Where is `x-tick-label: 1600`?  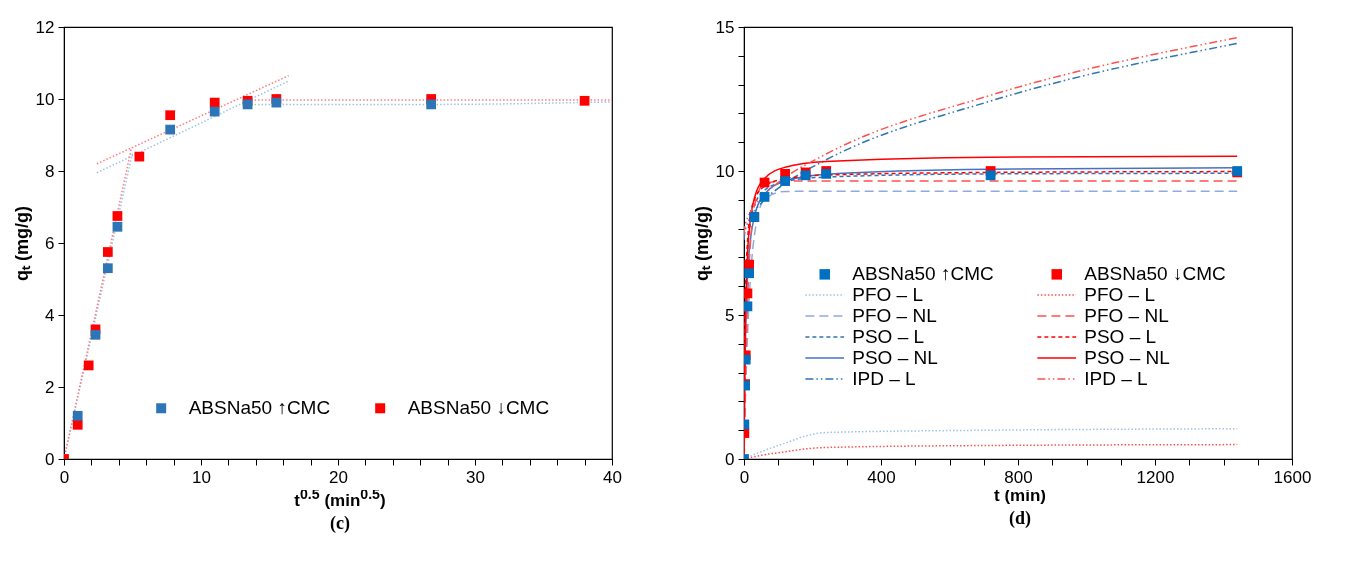
x-tick-label: 1600 is located at coordinates (1292, 477).